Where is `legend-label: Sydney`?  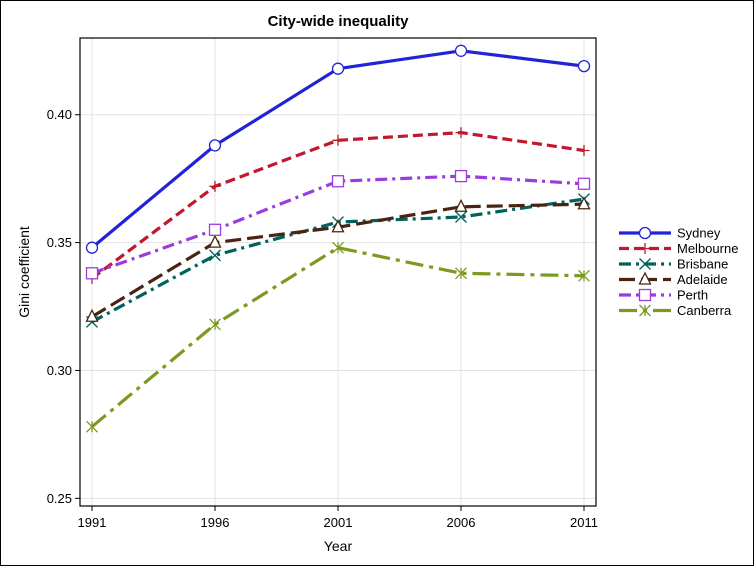
legend-label: Sydney is located at coordinates (699, 233).